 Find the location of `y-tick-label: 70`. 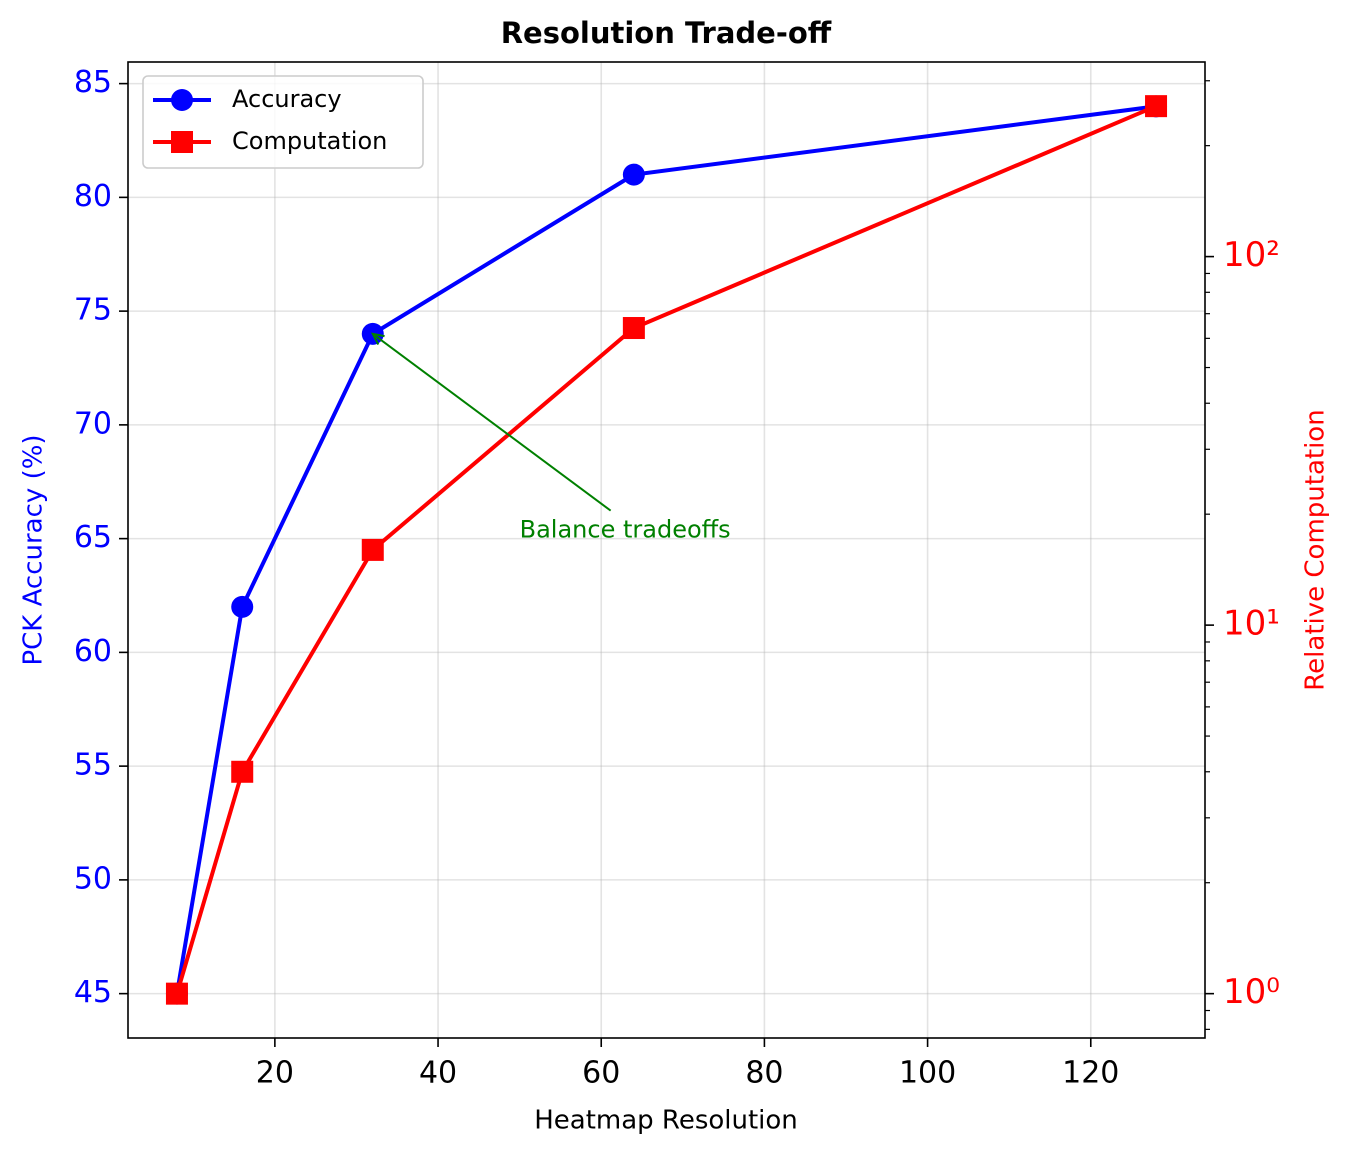

y-tick-label: 70 is located at coordinates (93, 423).